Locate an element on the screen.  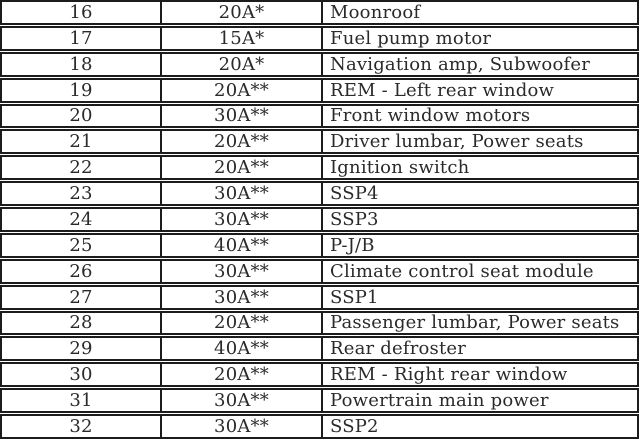
table-row: 26 30A** Climate control seat module is located at coordinates (319, 271).